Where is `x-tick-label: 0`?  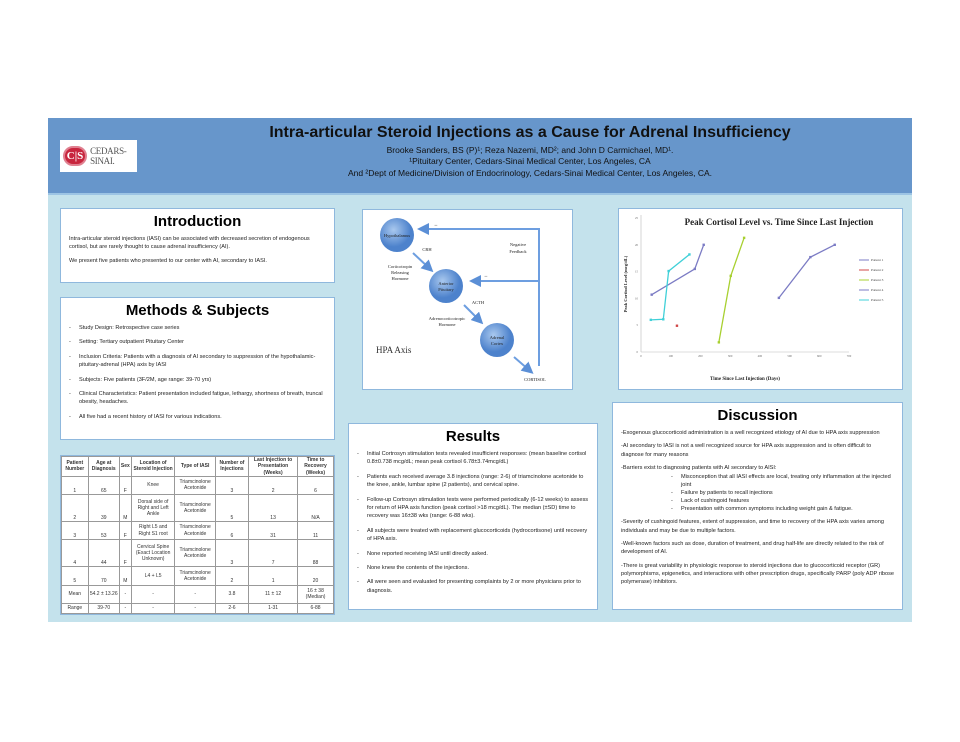 x-tick-label: 0 is located at coordinates (641, 356).